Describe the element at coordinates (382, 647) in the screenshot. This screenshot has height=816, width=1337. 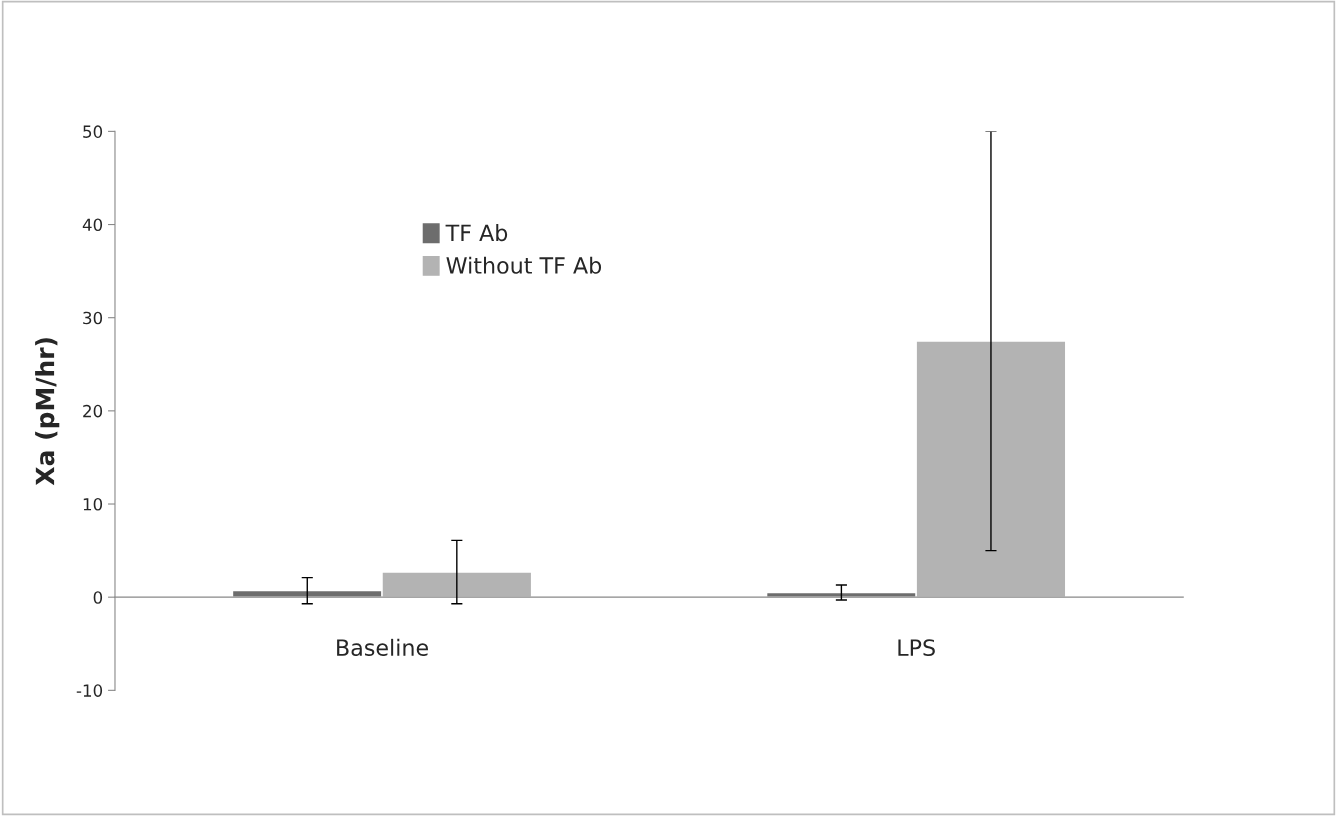
I see `x-tick-label: Baseline` at that location.